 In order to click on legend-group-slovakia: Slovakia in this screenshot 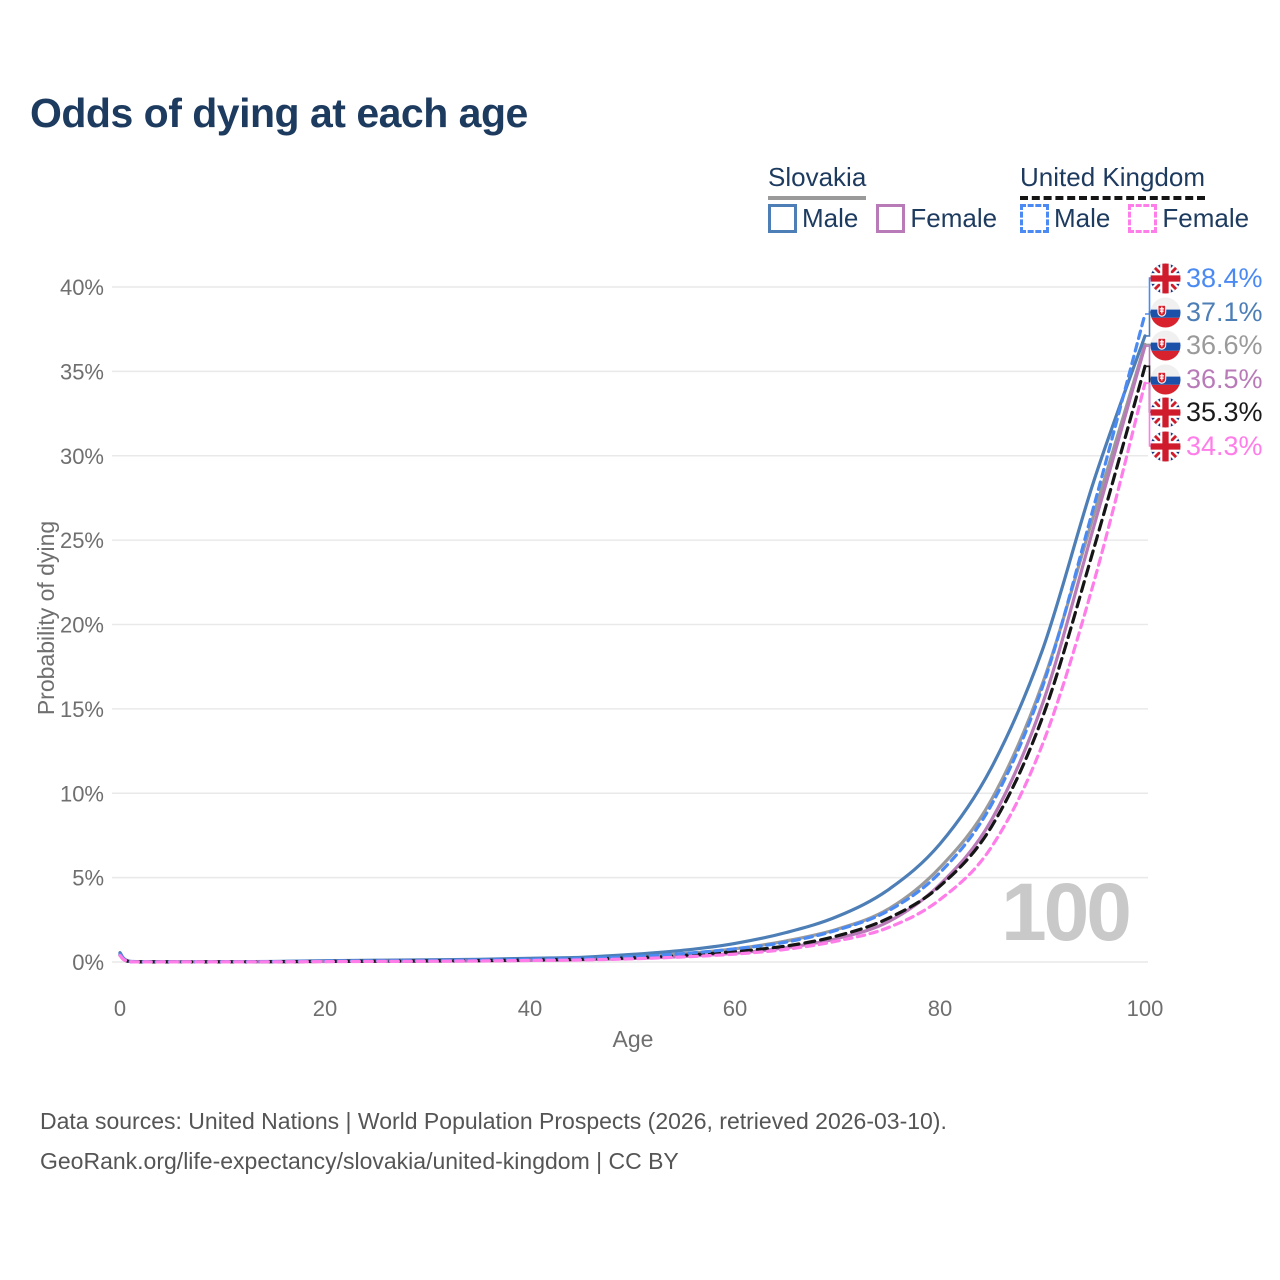, I will do `click(817, 181)`.